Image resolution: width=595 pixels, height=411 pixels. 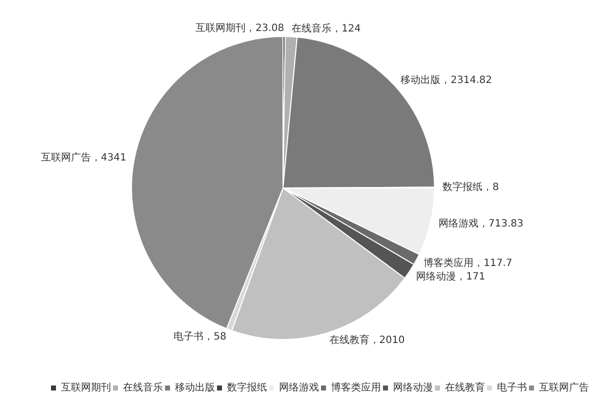 I want to click on legend-label: 互联网广告, so click(x=564, y=388).